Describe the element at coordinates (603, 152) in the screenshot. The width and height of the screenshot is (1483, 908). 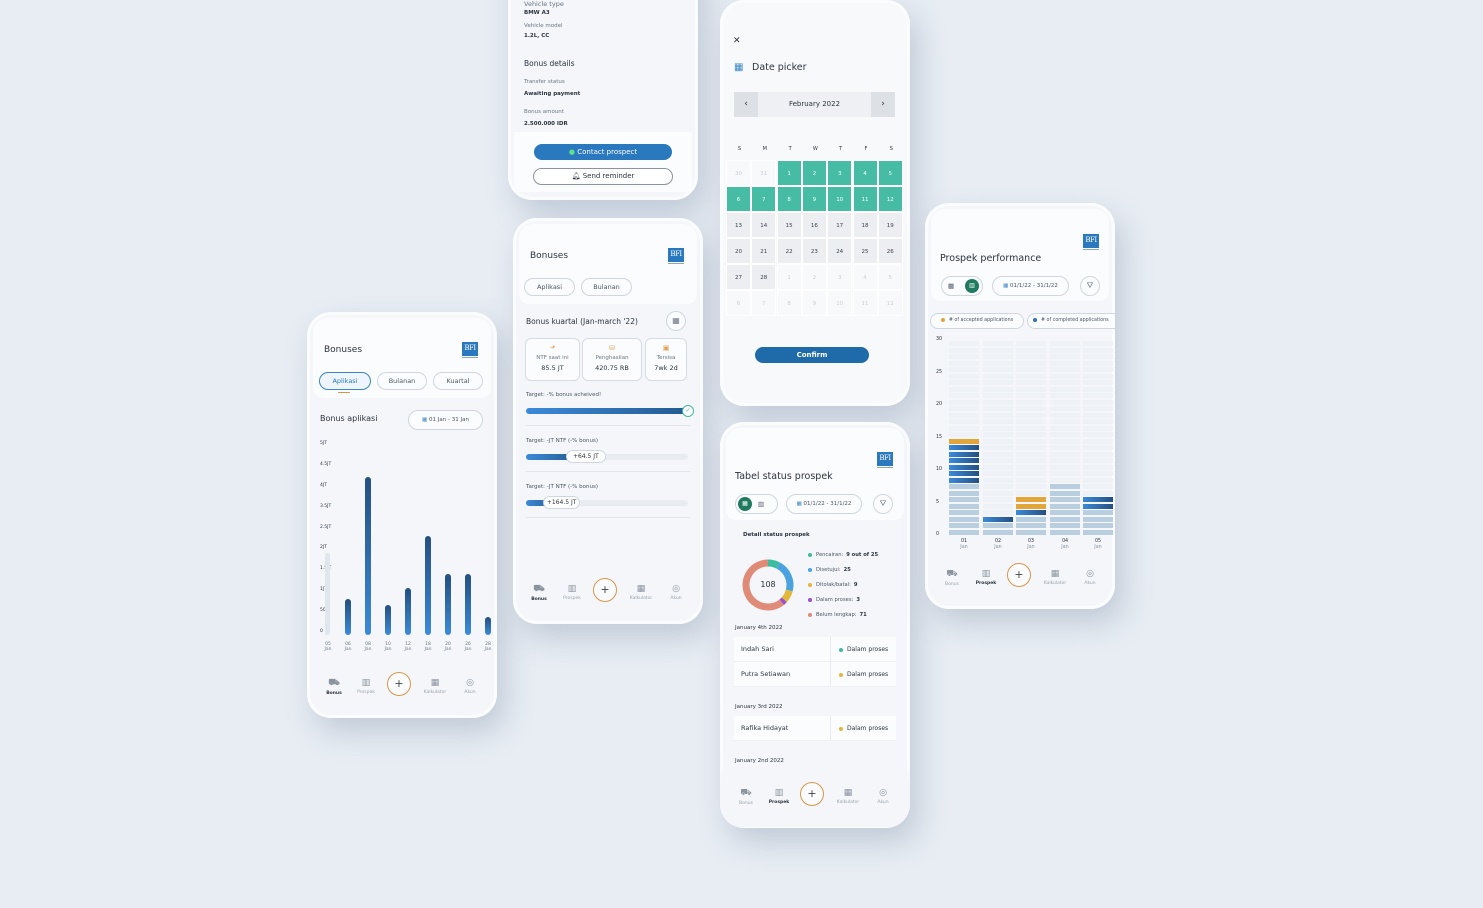
I see `contact-prospect-button: ● Contact prospect` at that location.